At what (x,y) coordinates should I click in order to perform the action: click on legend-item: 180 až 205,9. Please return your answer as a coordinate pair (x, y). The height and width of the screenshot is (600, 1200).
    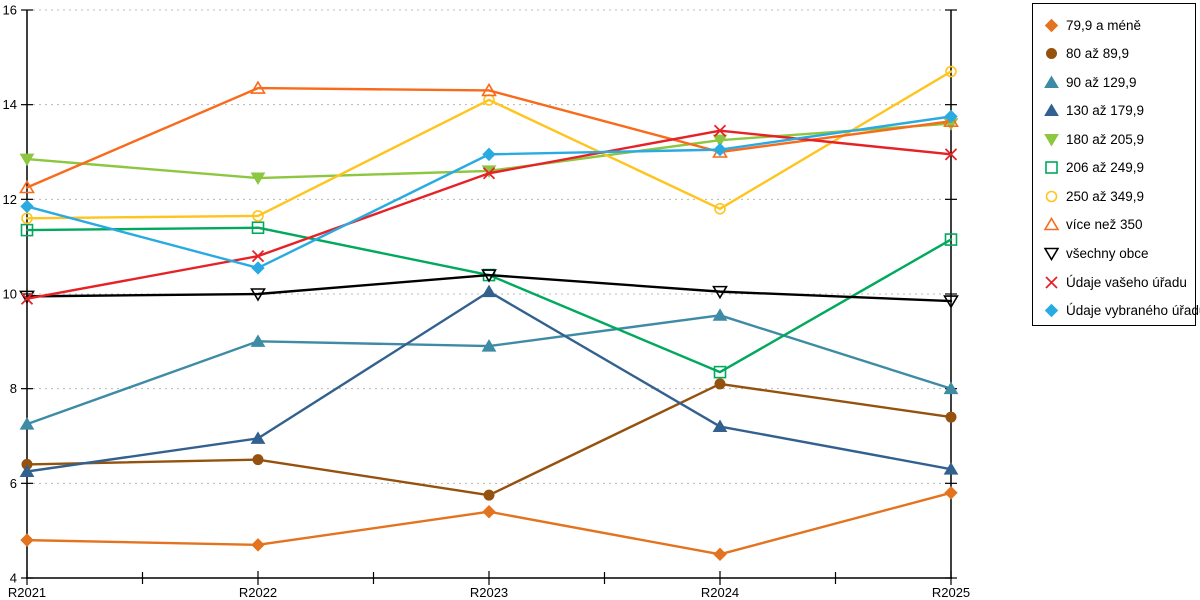
    Looking at the image, I should click on (1119, 139).